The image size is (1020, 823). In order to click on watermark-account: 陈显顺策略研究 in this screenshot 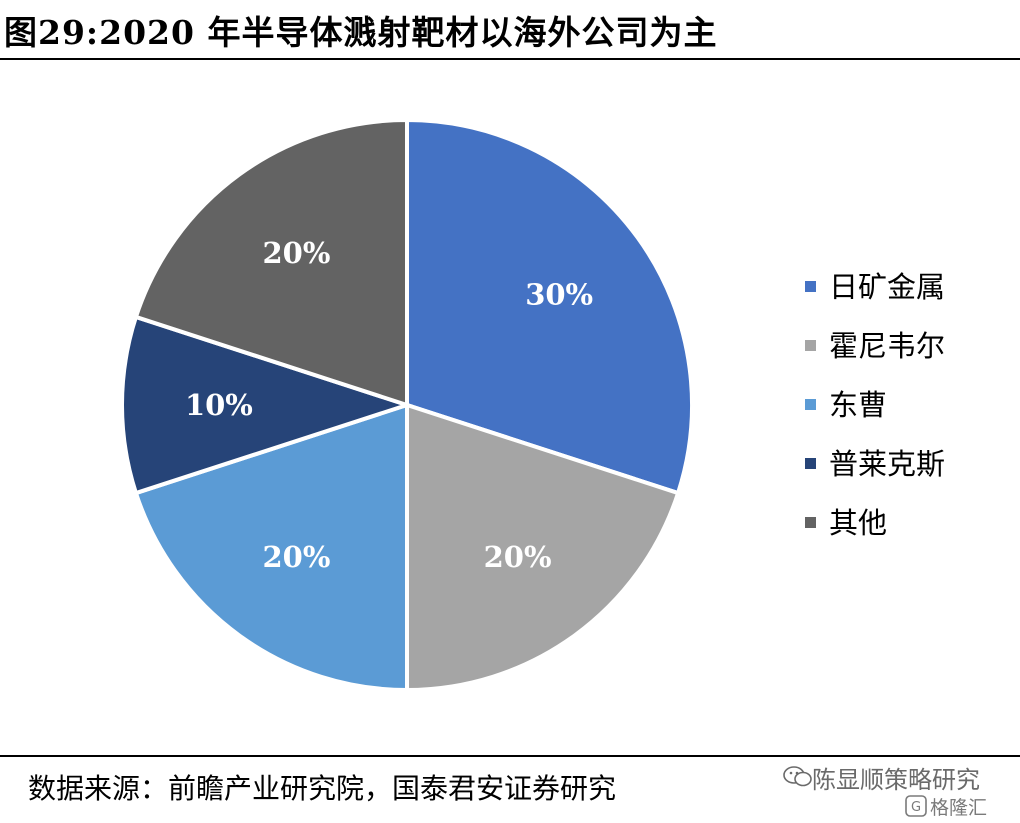, I will do `click(896, 780)`.